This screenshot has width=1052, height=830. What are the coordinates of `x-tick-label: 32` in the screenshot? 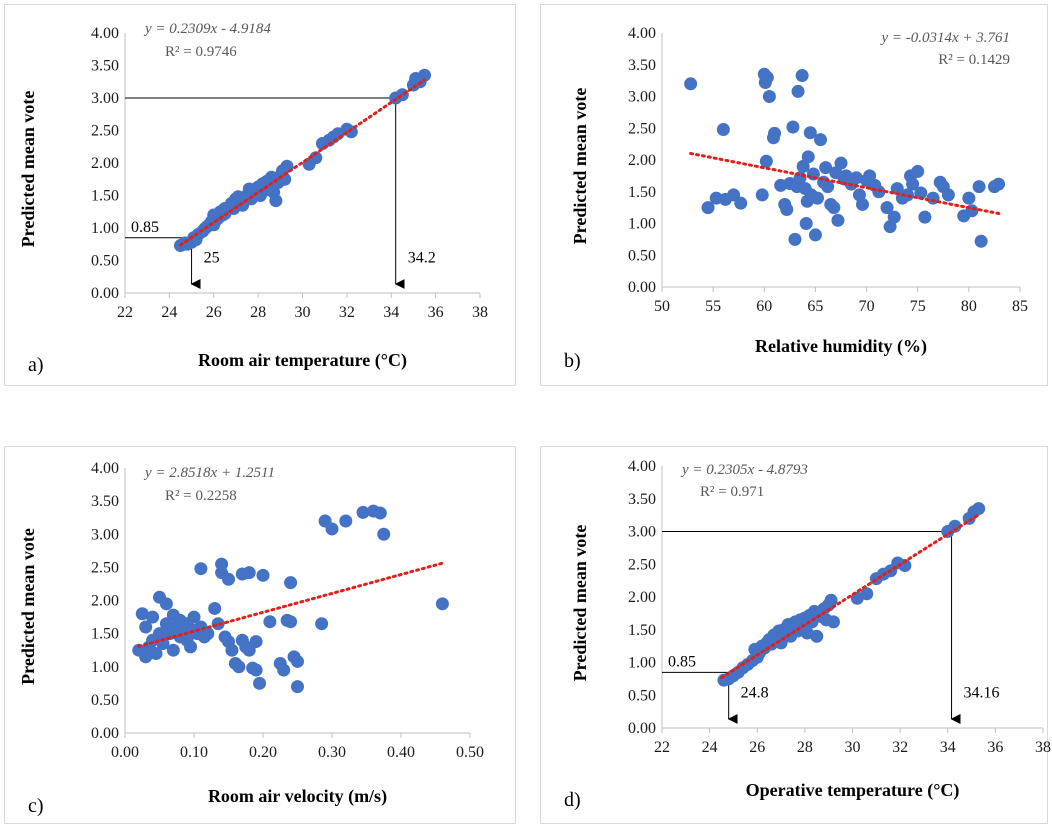 It's located at (900, 747).